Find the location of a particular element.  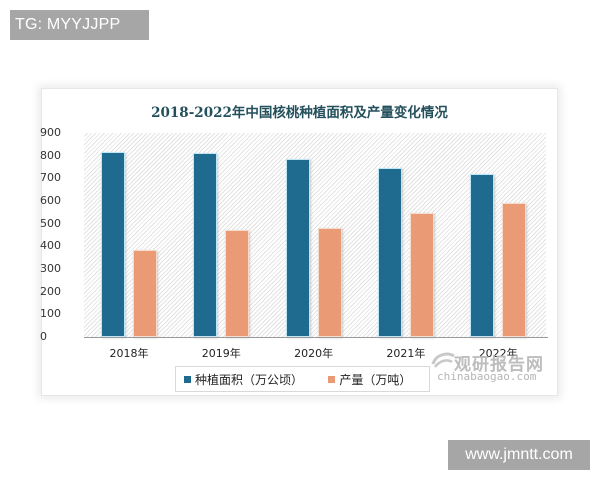

y-tick-label: 500 is located at coordinates (50, 223).